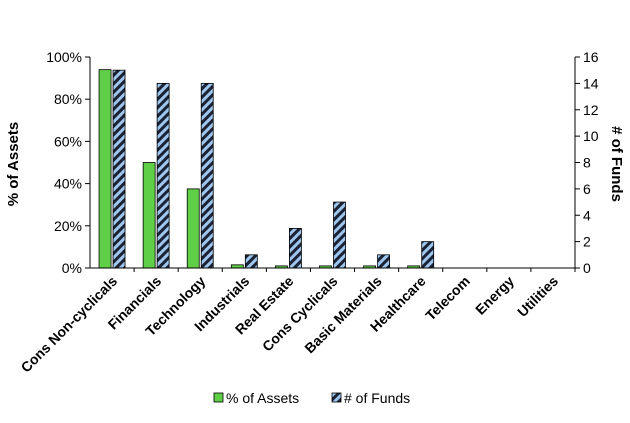 The width and height of the screenshot is (630, 423). What do you see at coordinates (69, 324) in the screenshot?
I see `category-label: Cons Non-cyclicals` at bounding box center [69, 324].